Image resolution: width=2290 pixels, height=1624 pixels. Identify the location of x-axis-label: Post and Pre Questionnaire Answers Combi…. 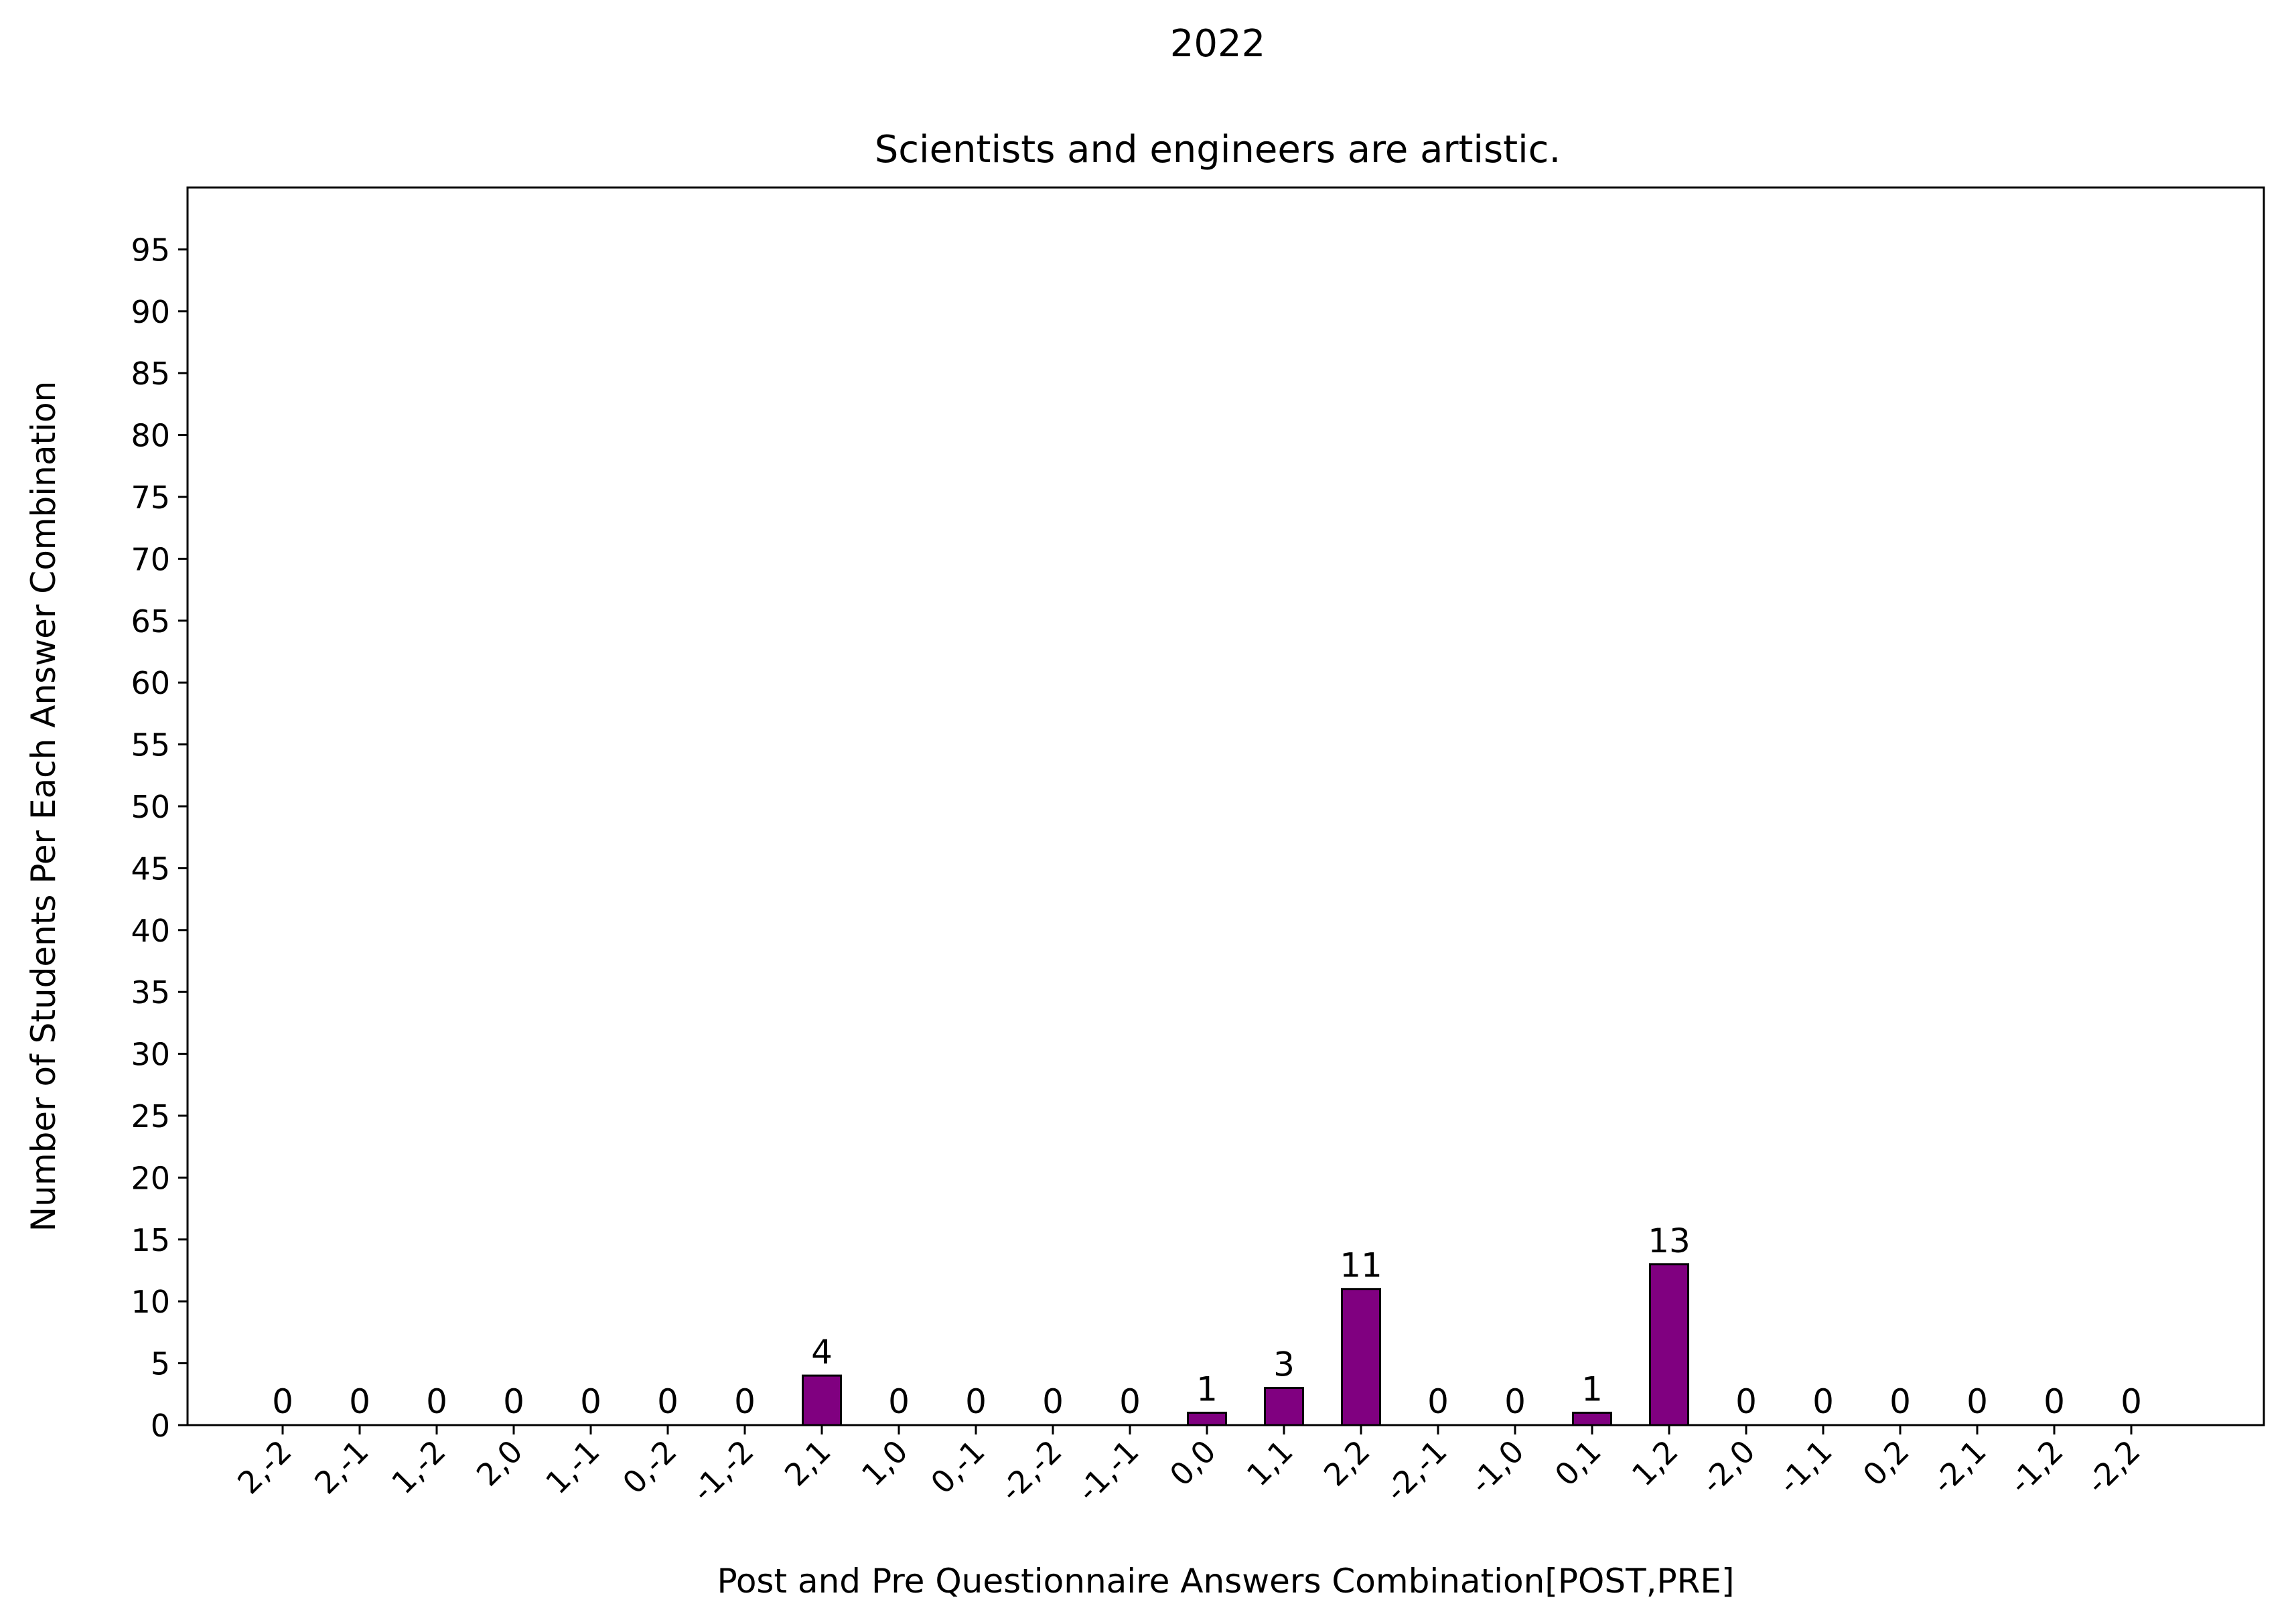
(1225, 1581).